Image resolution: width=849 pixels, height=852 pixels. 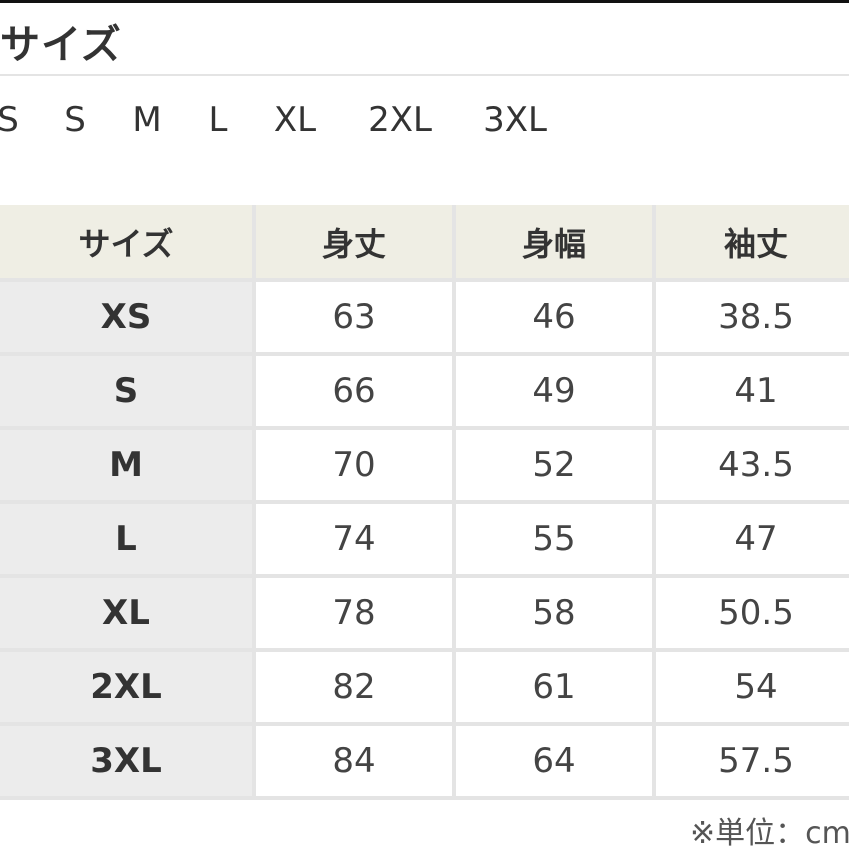 I want to click on table-cell: 64, so click(x=554, y=761).